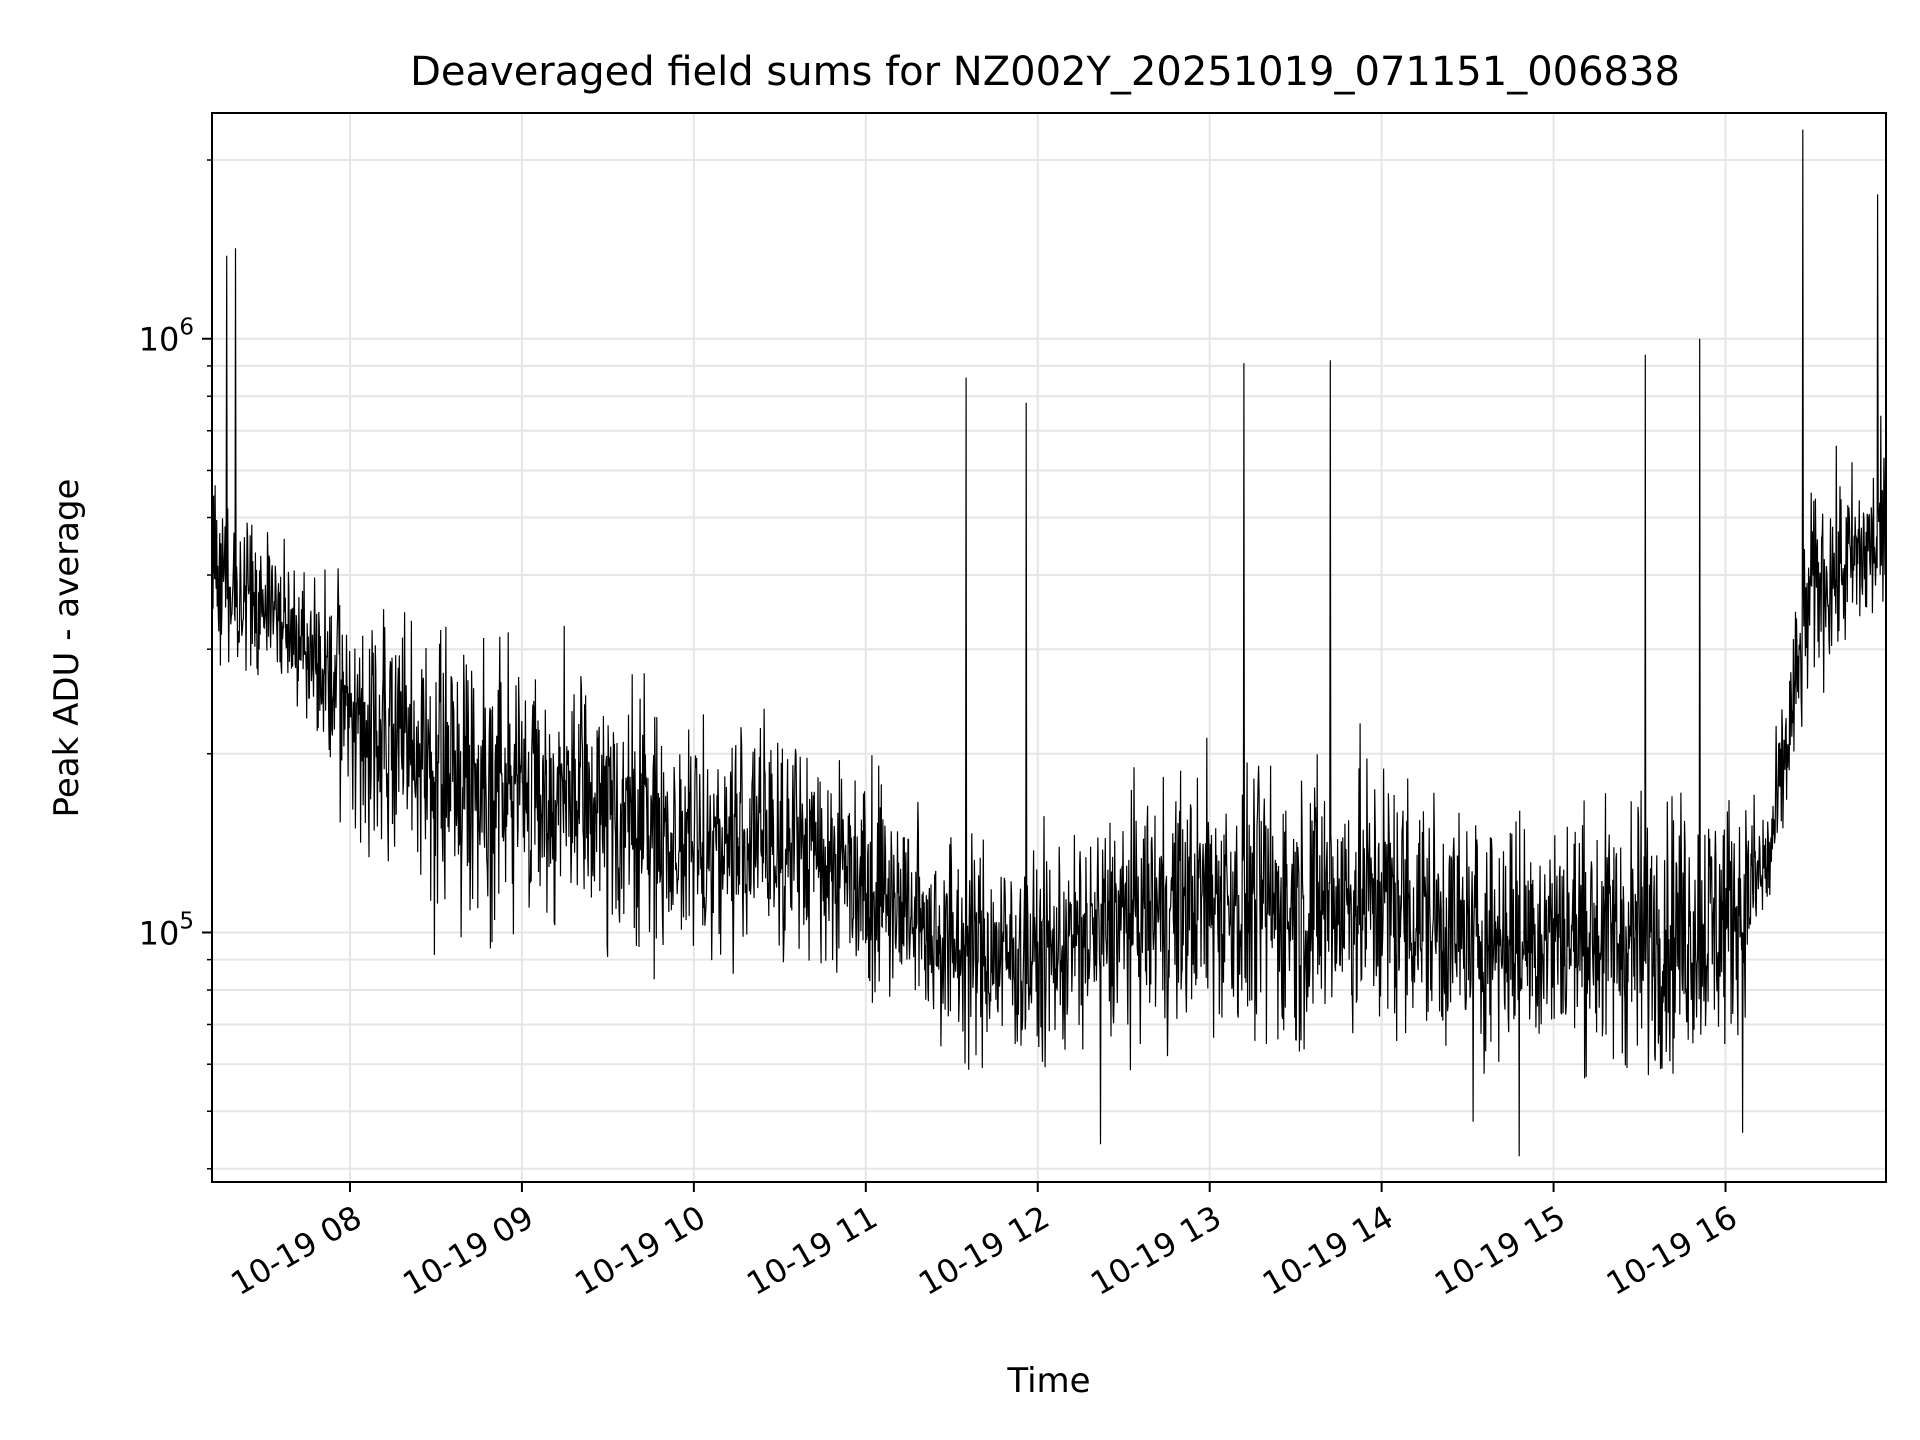  I want to click on y-tick-label: 10⁶, so click(166, 337).